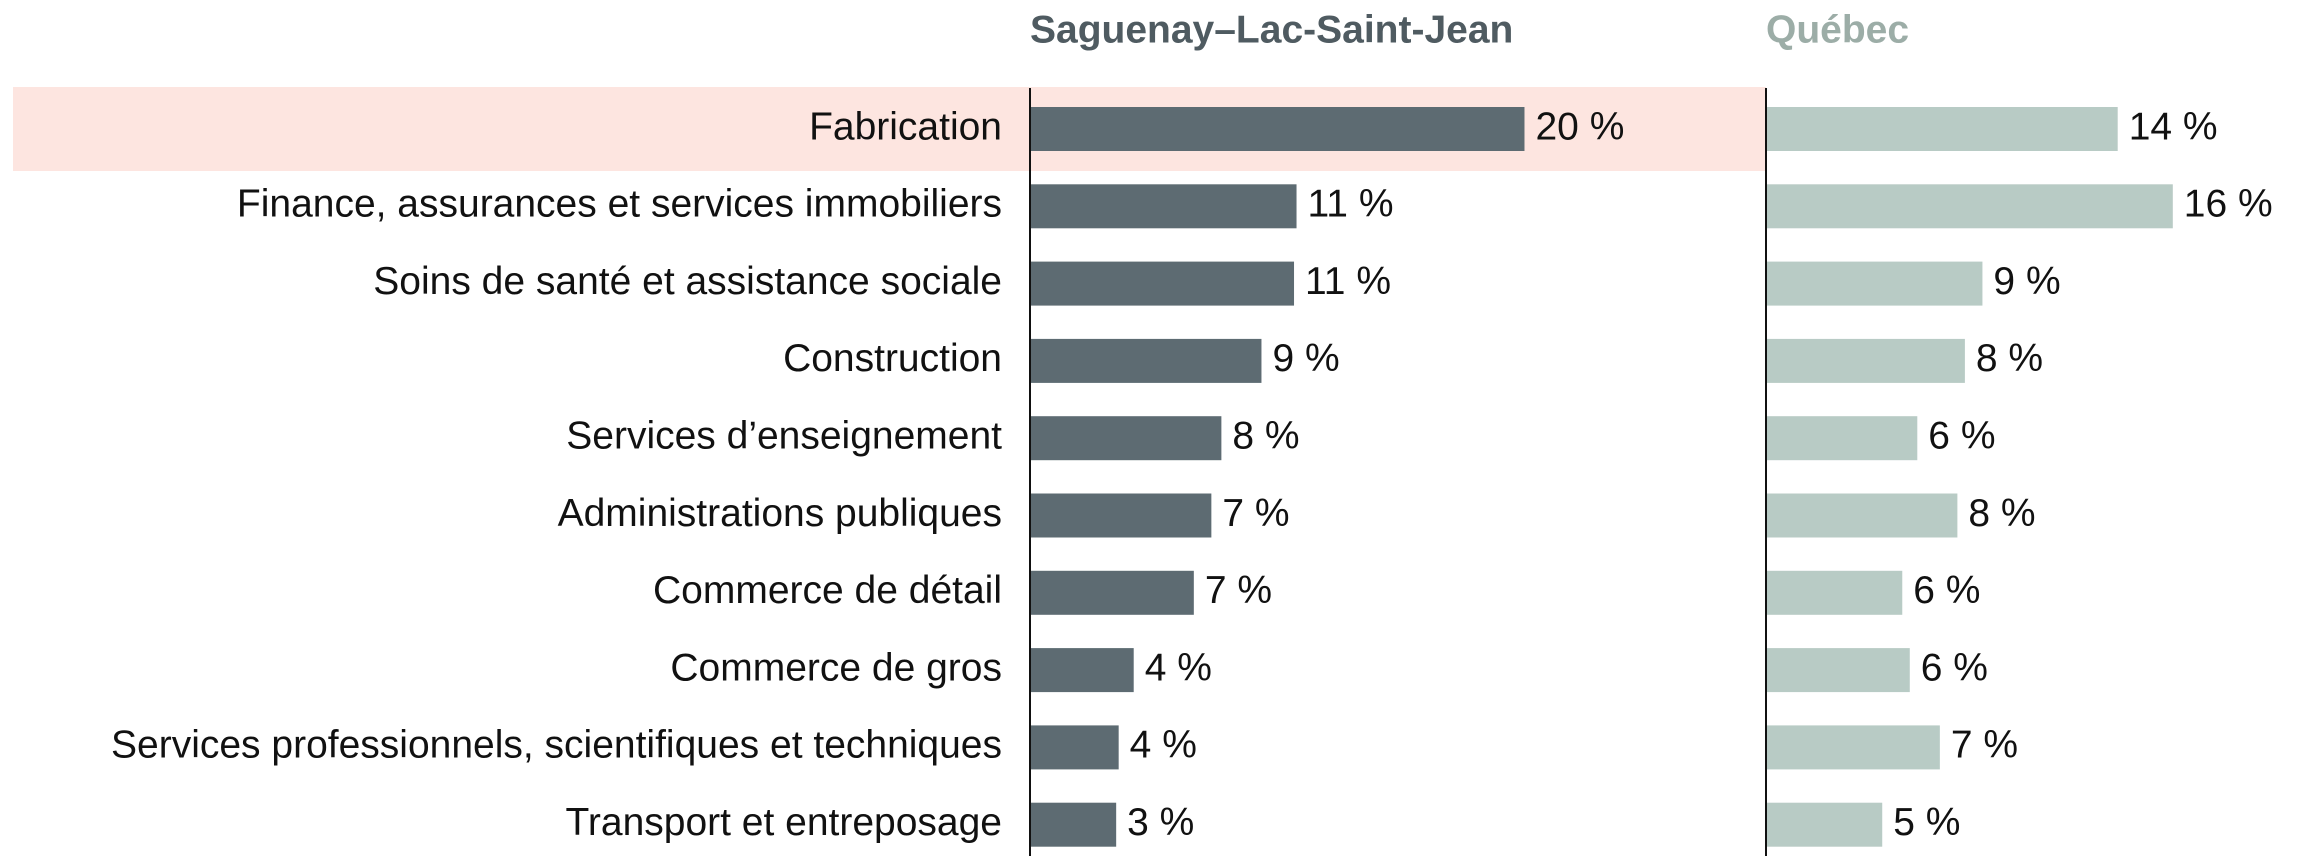  What do you see at coordinates (1926, 822) in the screenshot?
I see `value-label: 5 %` at bounding box center [1926, 822].